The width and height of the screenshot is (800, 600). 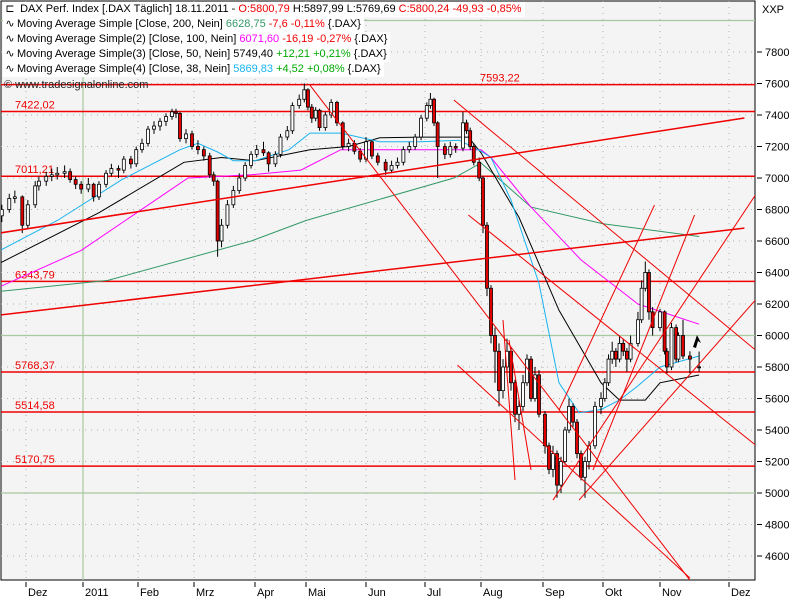 What do you see at coordinates (38, 593) in the screenshot?
I see `x-tick-label: Dez` at bounding box center [38, 593].